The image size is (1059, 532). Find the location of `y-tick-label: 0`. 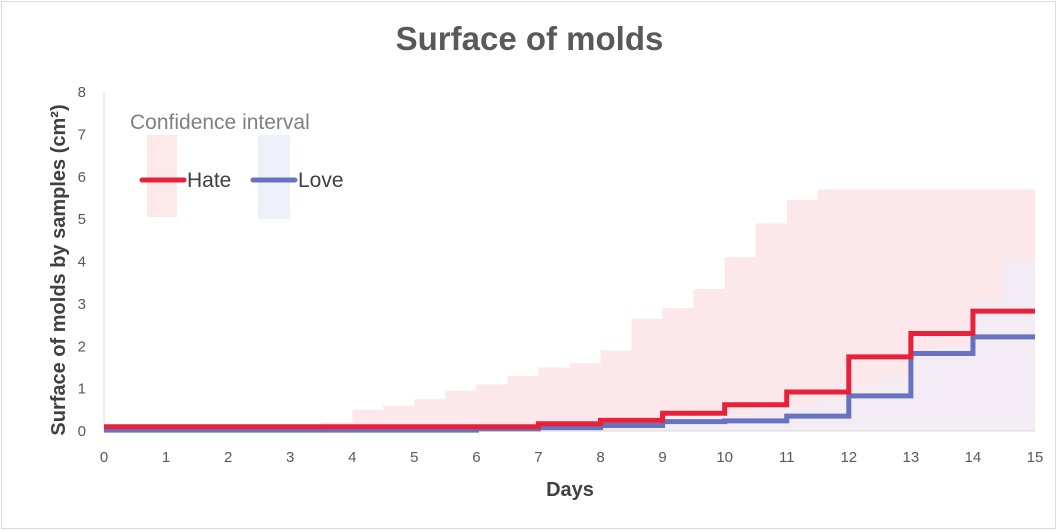

y-tick-label: 0 is located at coordinates (82, 431).